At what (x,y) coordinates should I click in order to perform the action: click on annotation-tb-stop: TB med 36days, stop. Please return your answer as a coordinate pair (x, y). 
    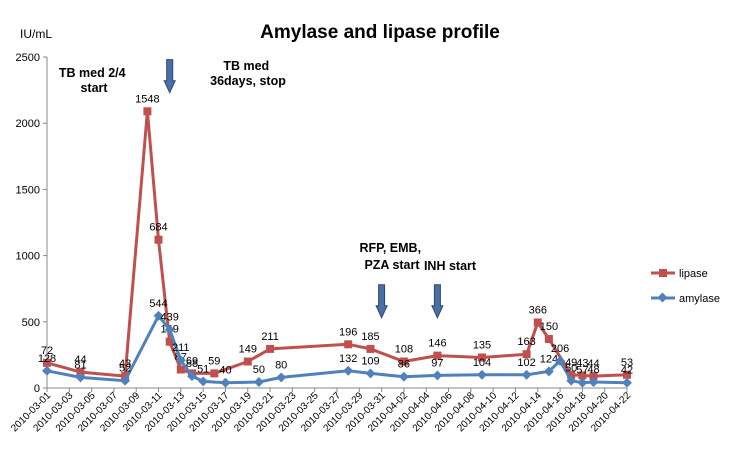
    Looking at the image, I should click on (248, 73).